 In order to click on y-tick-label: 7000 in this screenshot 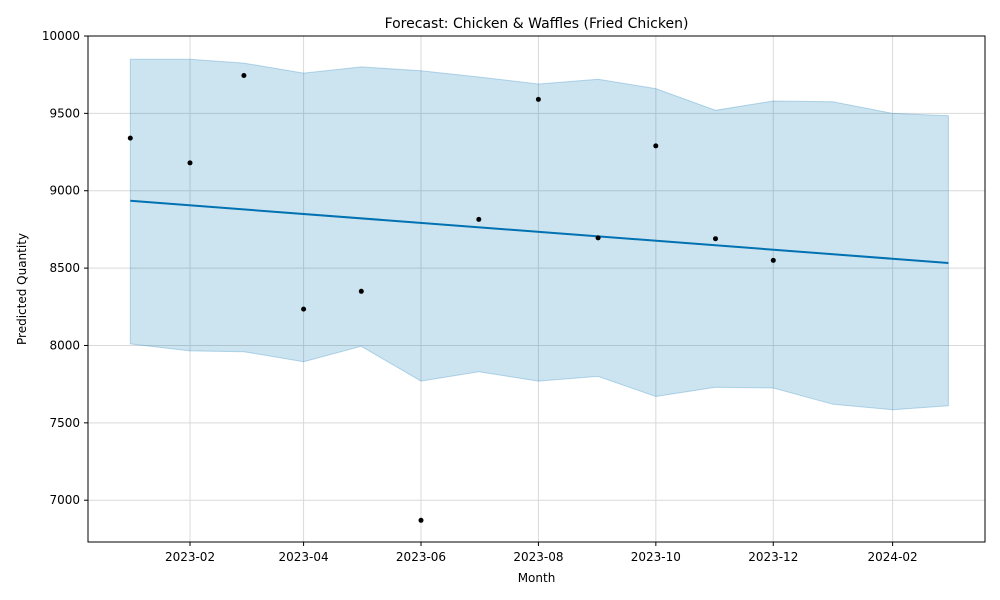, I will do `click(64, 500)`.